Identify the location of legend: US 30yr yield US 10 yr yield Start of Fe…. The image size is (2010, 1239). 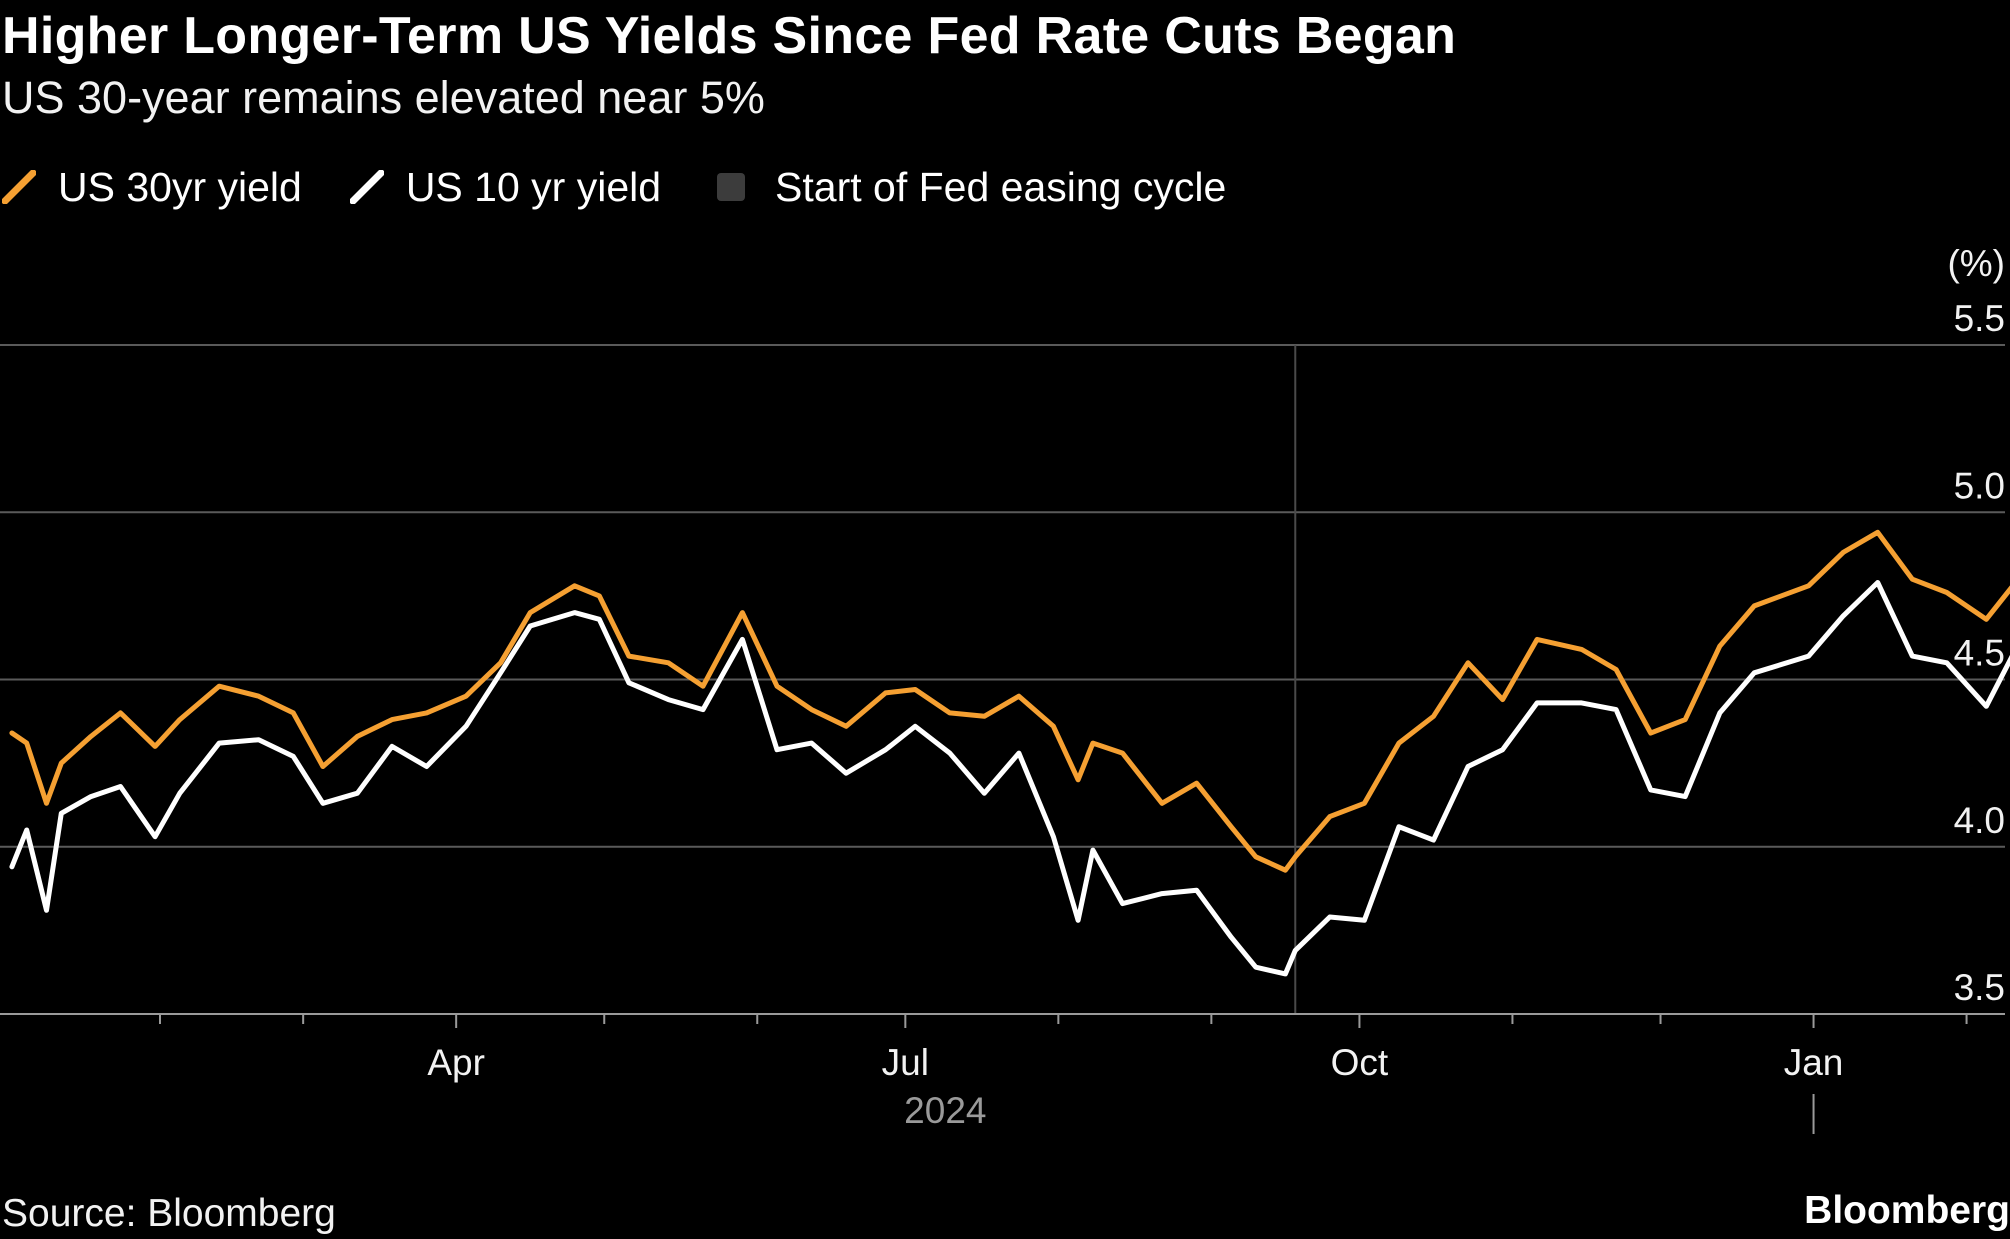
(638, 187).